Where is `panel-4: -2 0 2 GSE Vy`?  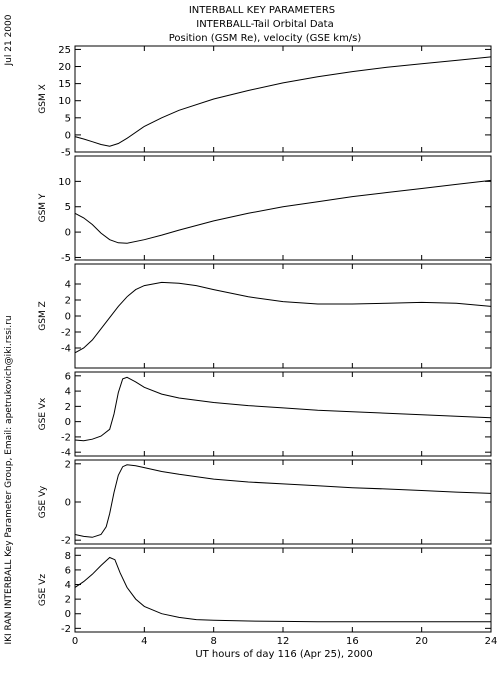
panel-4: -2 0 2 GSE Vy is located at coordinates (265, 503).